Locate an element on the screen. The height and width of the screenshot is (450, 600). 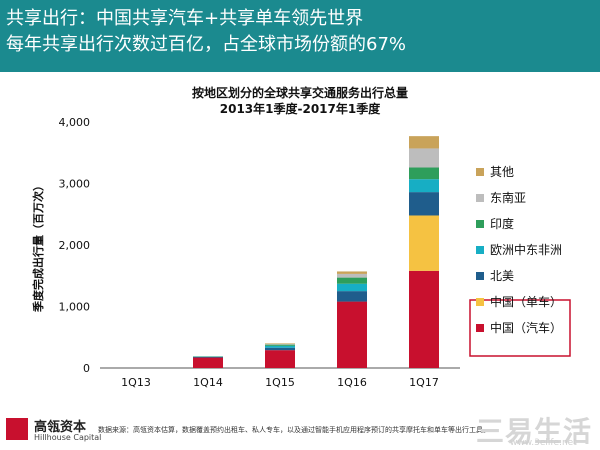
y-axis-ticks: 0 1,000 2,000 3,000 4,000 is located at coordinates (75, 245).